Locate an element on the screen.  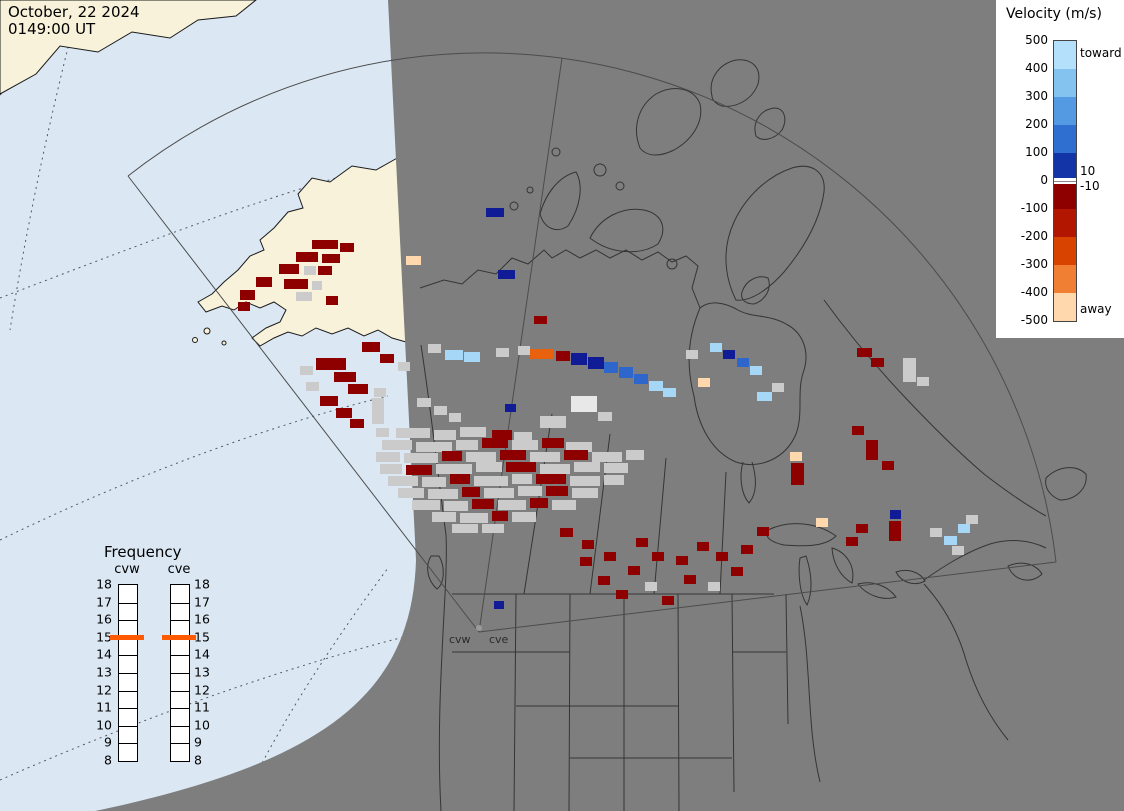
velocity-tick-label: 300 is located at coordinates (1036, 96).